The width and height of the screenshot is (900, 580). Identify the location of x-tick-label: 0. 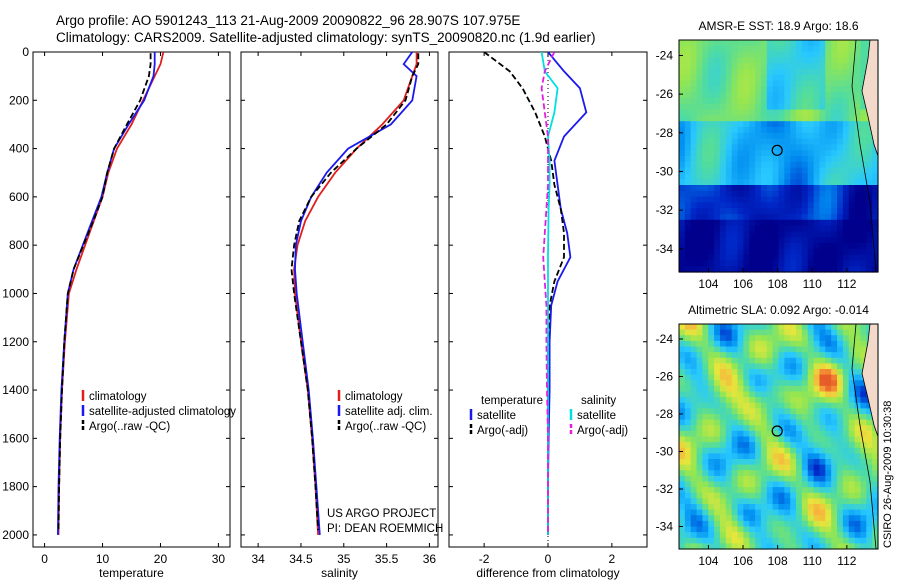
(44, 559).